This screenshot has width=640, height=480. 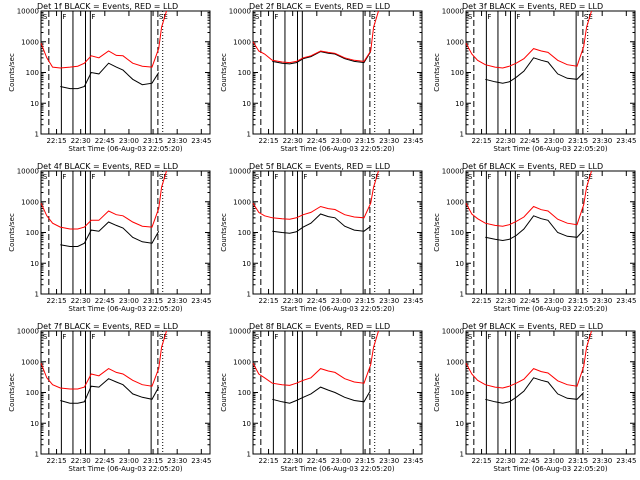 I want to click on panel-title: Det 5f BLACK = Events, RED = LLD, so click(x=319, y=166).